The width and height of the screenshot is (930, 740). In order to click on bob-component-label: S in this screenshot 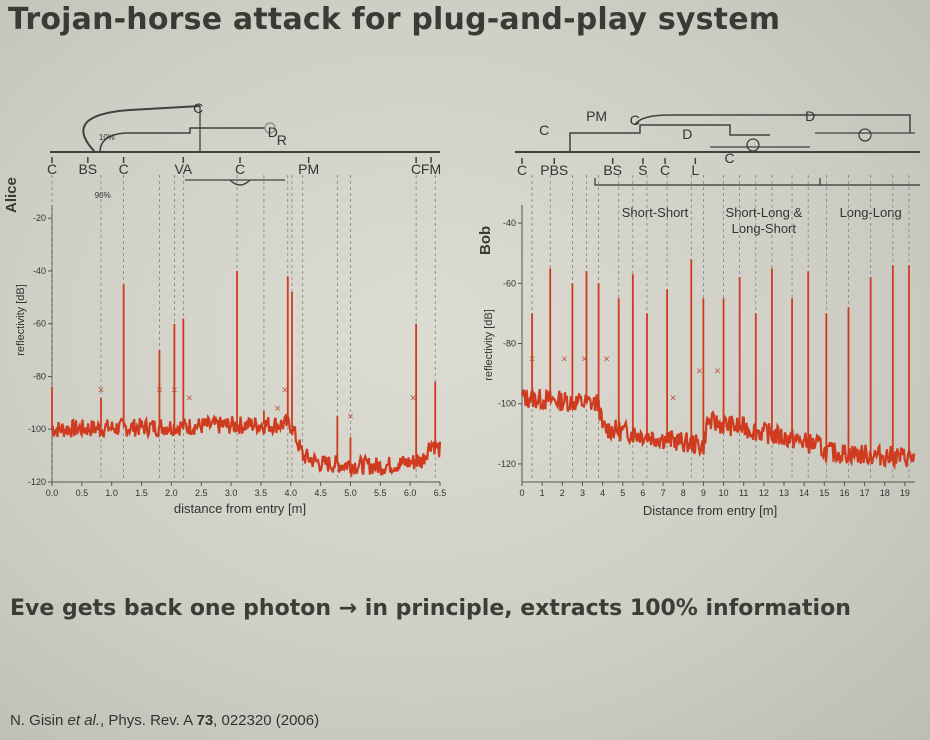, I will do `click(642, 170)`.